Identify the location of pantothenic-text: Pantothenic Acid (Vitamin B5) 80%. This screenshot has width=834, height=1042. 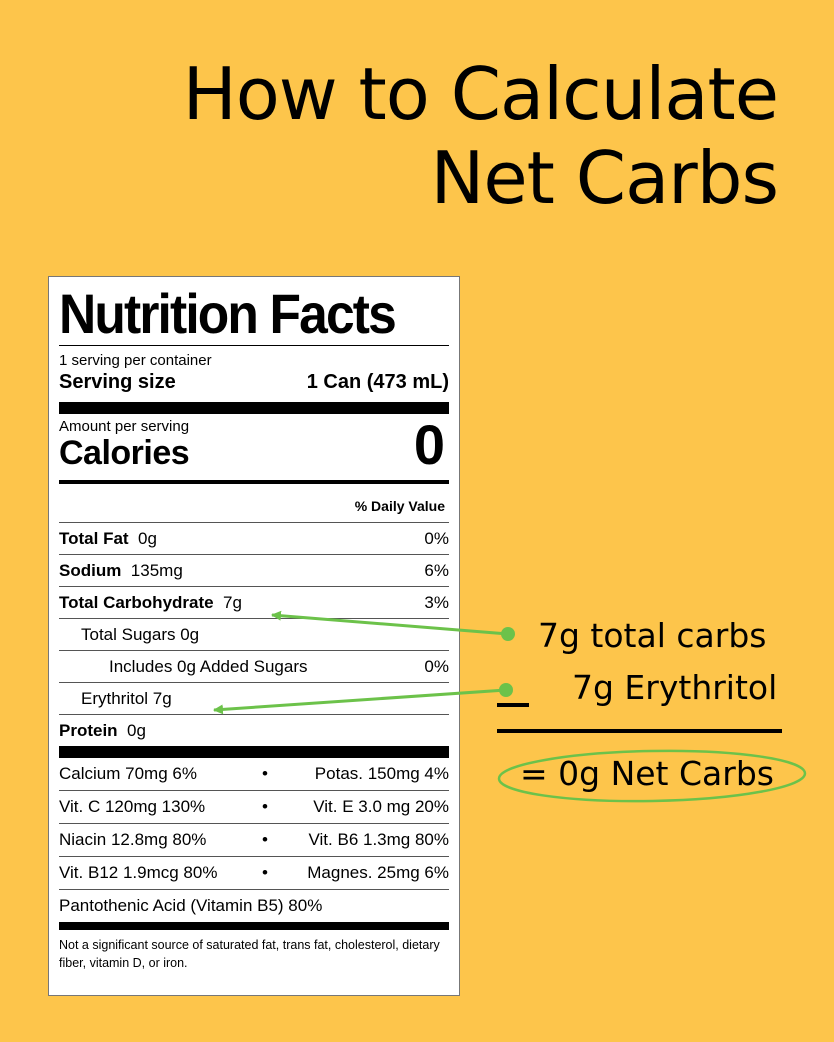
(191, 905).